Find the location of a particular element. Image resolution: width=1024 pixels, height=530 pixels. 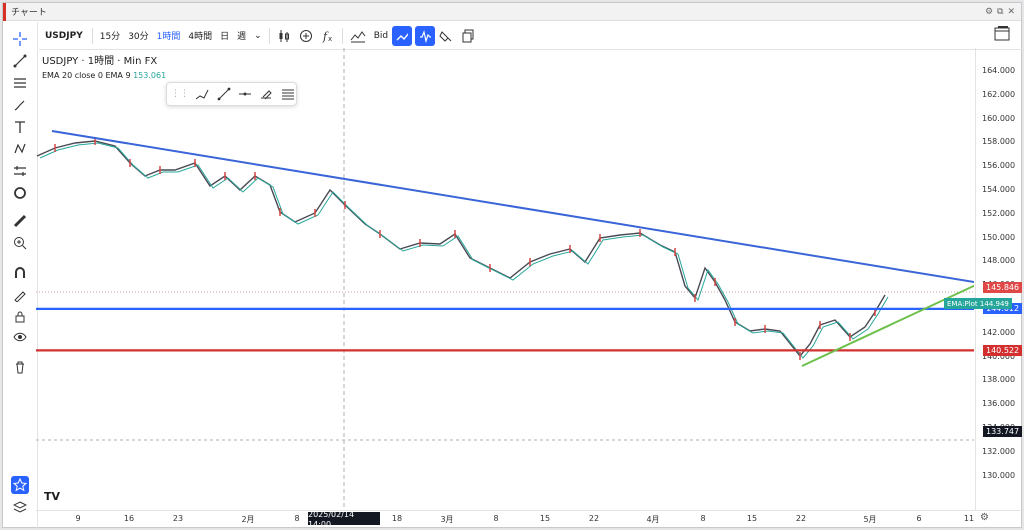

price-tick: 150.000 is located at coordinates (999, 237).